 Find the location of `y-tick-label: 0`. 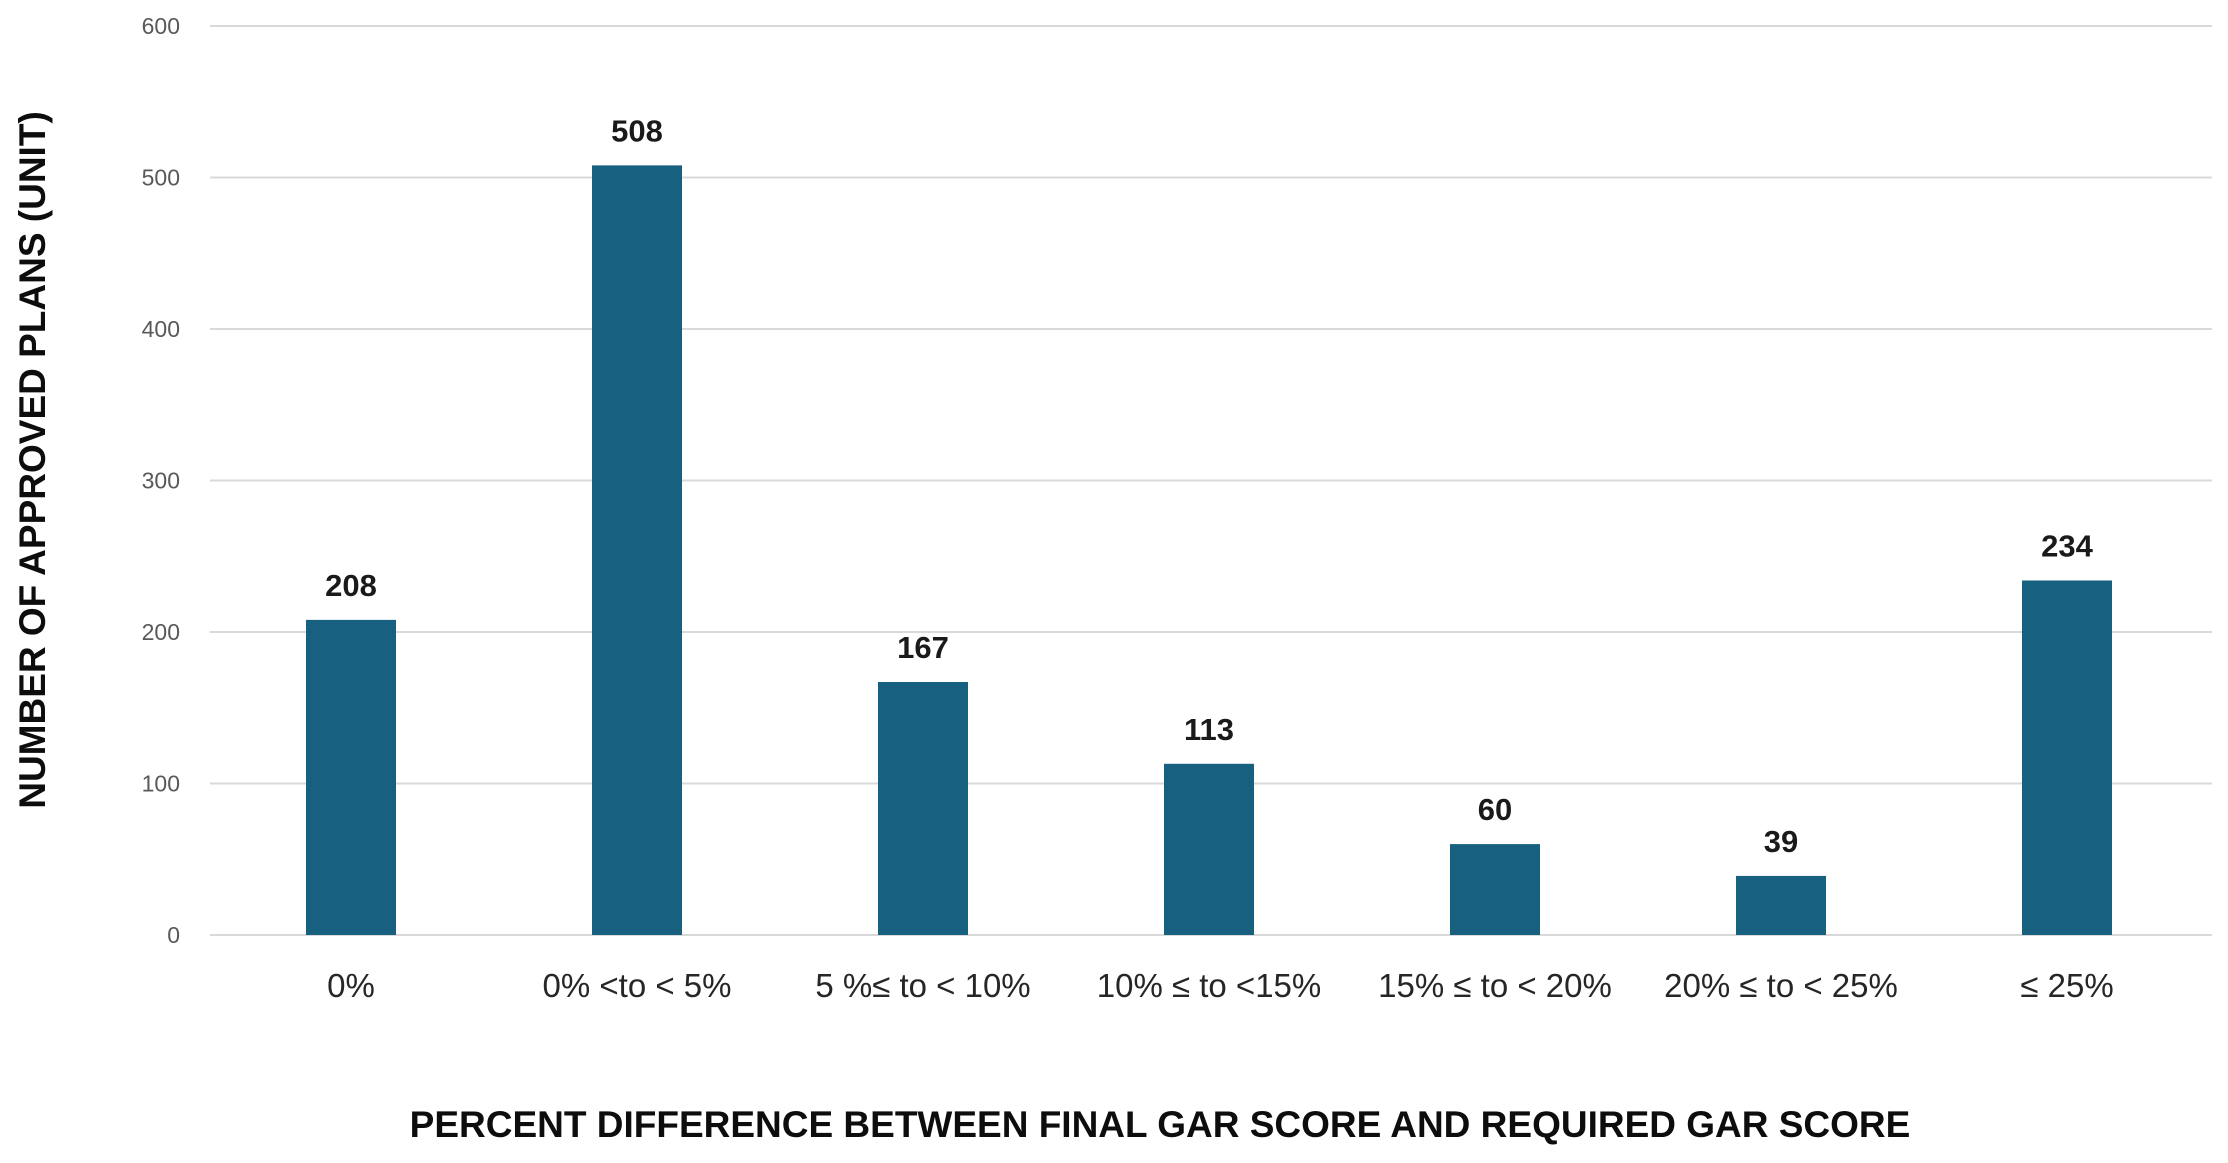

y-tick-label: 0 is located at coordinates (173, 935).